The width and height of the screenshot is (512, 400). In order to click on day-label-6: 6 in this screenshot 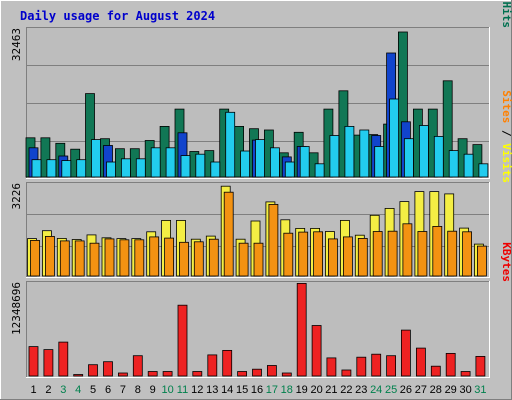, I will do `click(108, 390)`.